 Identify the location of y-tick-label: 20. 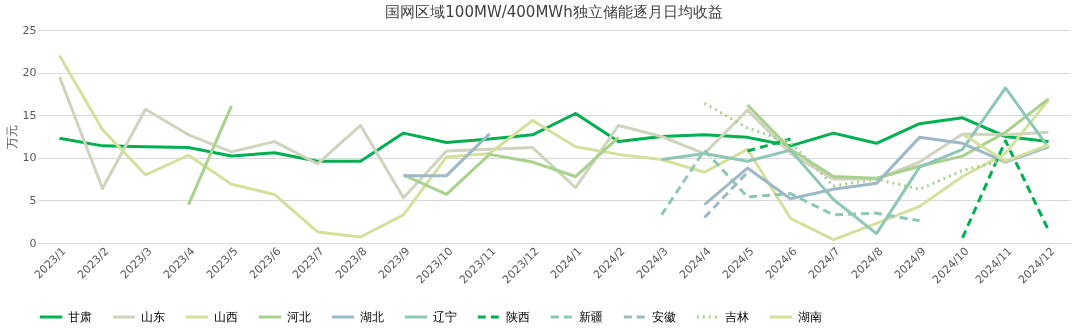
(29, 73).